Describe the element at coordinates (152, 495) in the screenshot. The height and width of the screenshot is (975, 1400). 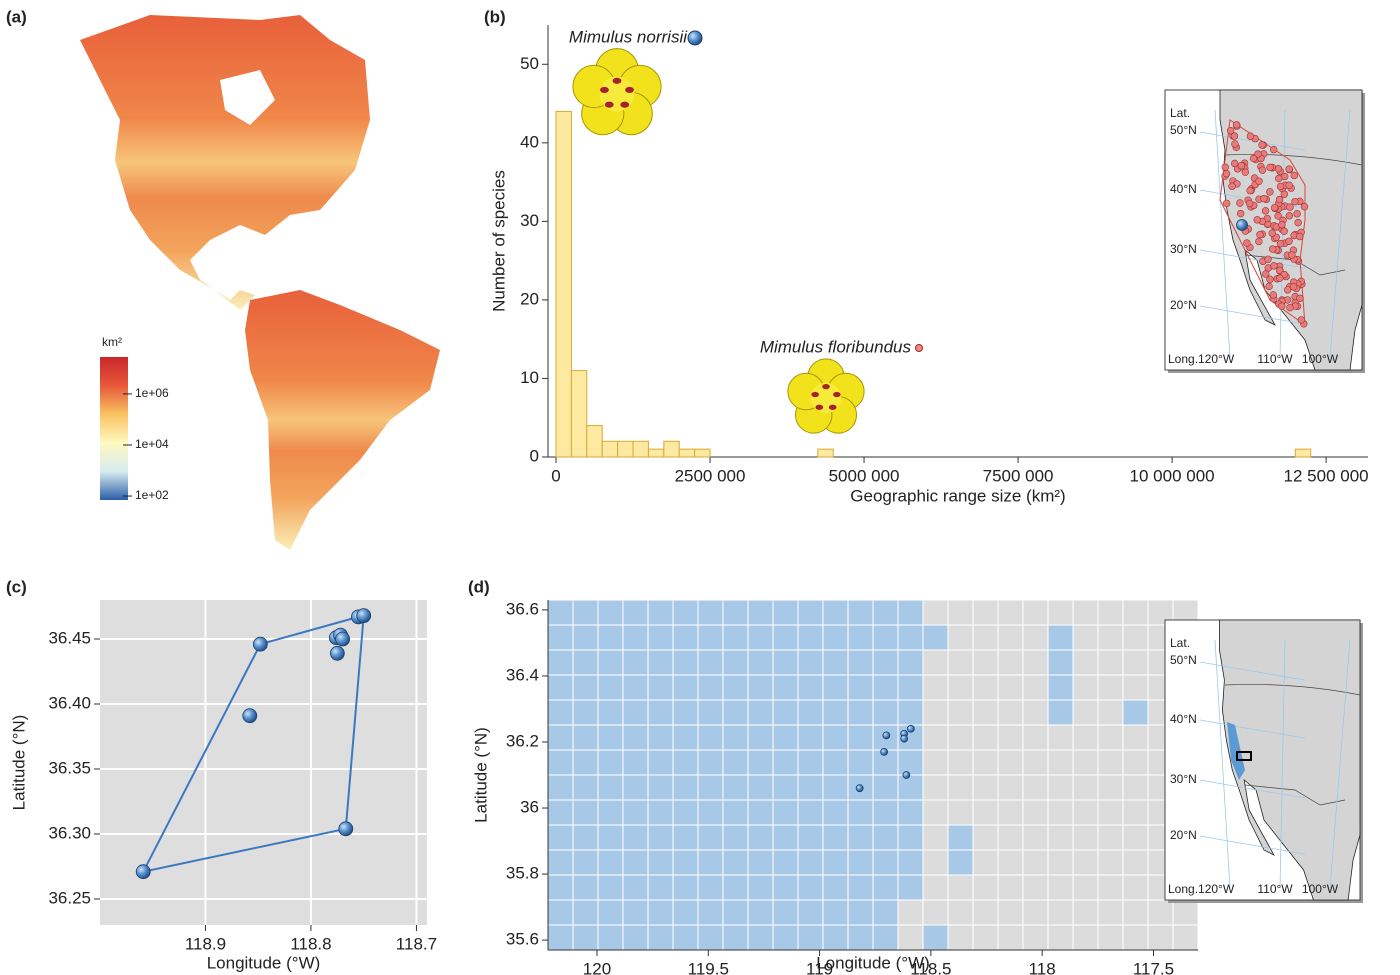
I see `colorbar-tick-label: 1e+02` at that location.